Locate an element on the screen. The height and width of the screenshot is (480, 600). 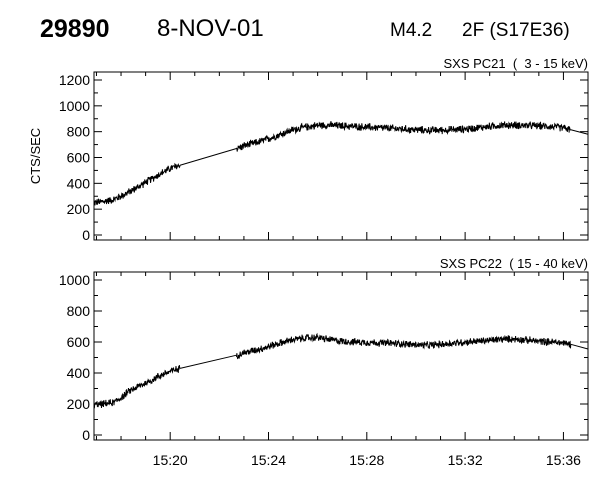
x-tick-label: 15:24 is located at coordinates (268, 460).